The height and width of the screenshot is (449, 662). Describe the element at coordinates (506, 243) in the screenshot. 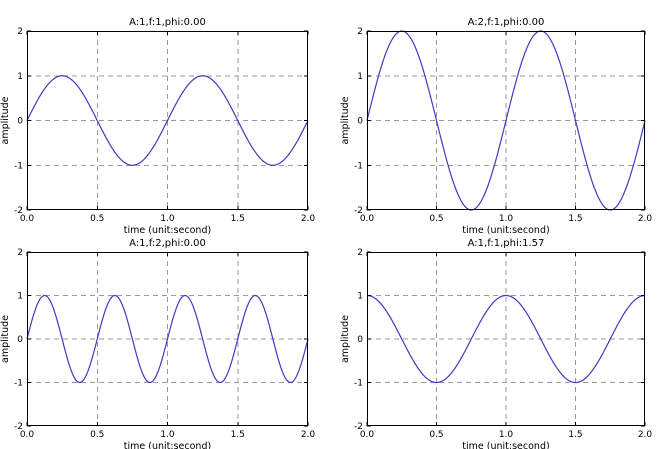

I see `plot-title: A:1,f:1,phi:1.57` at that location.